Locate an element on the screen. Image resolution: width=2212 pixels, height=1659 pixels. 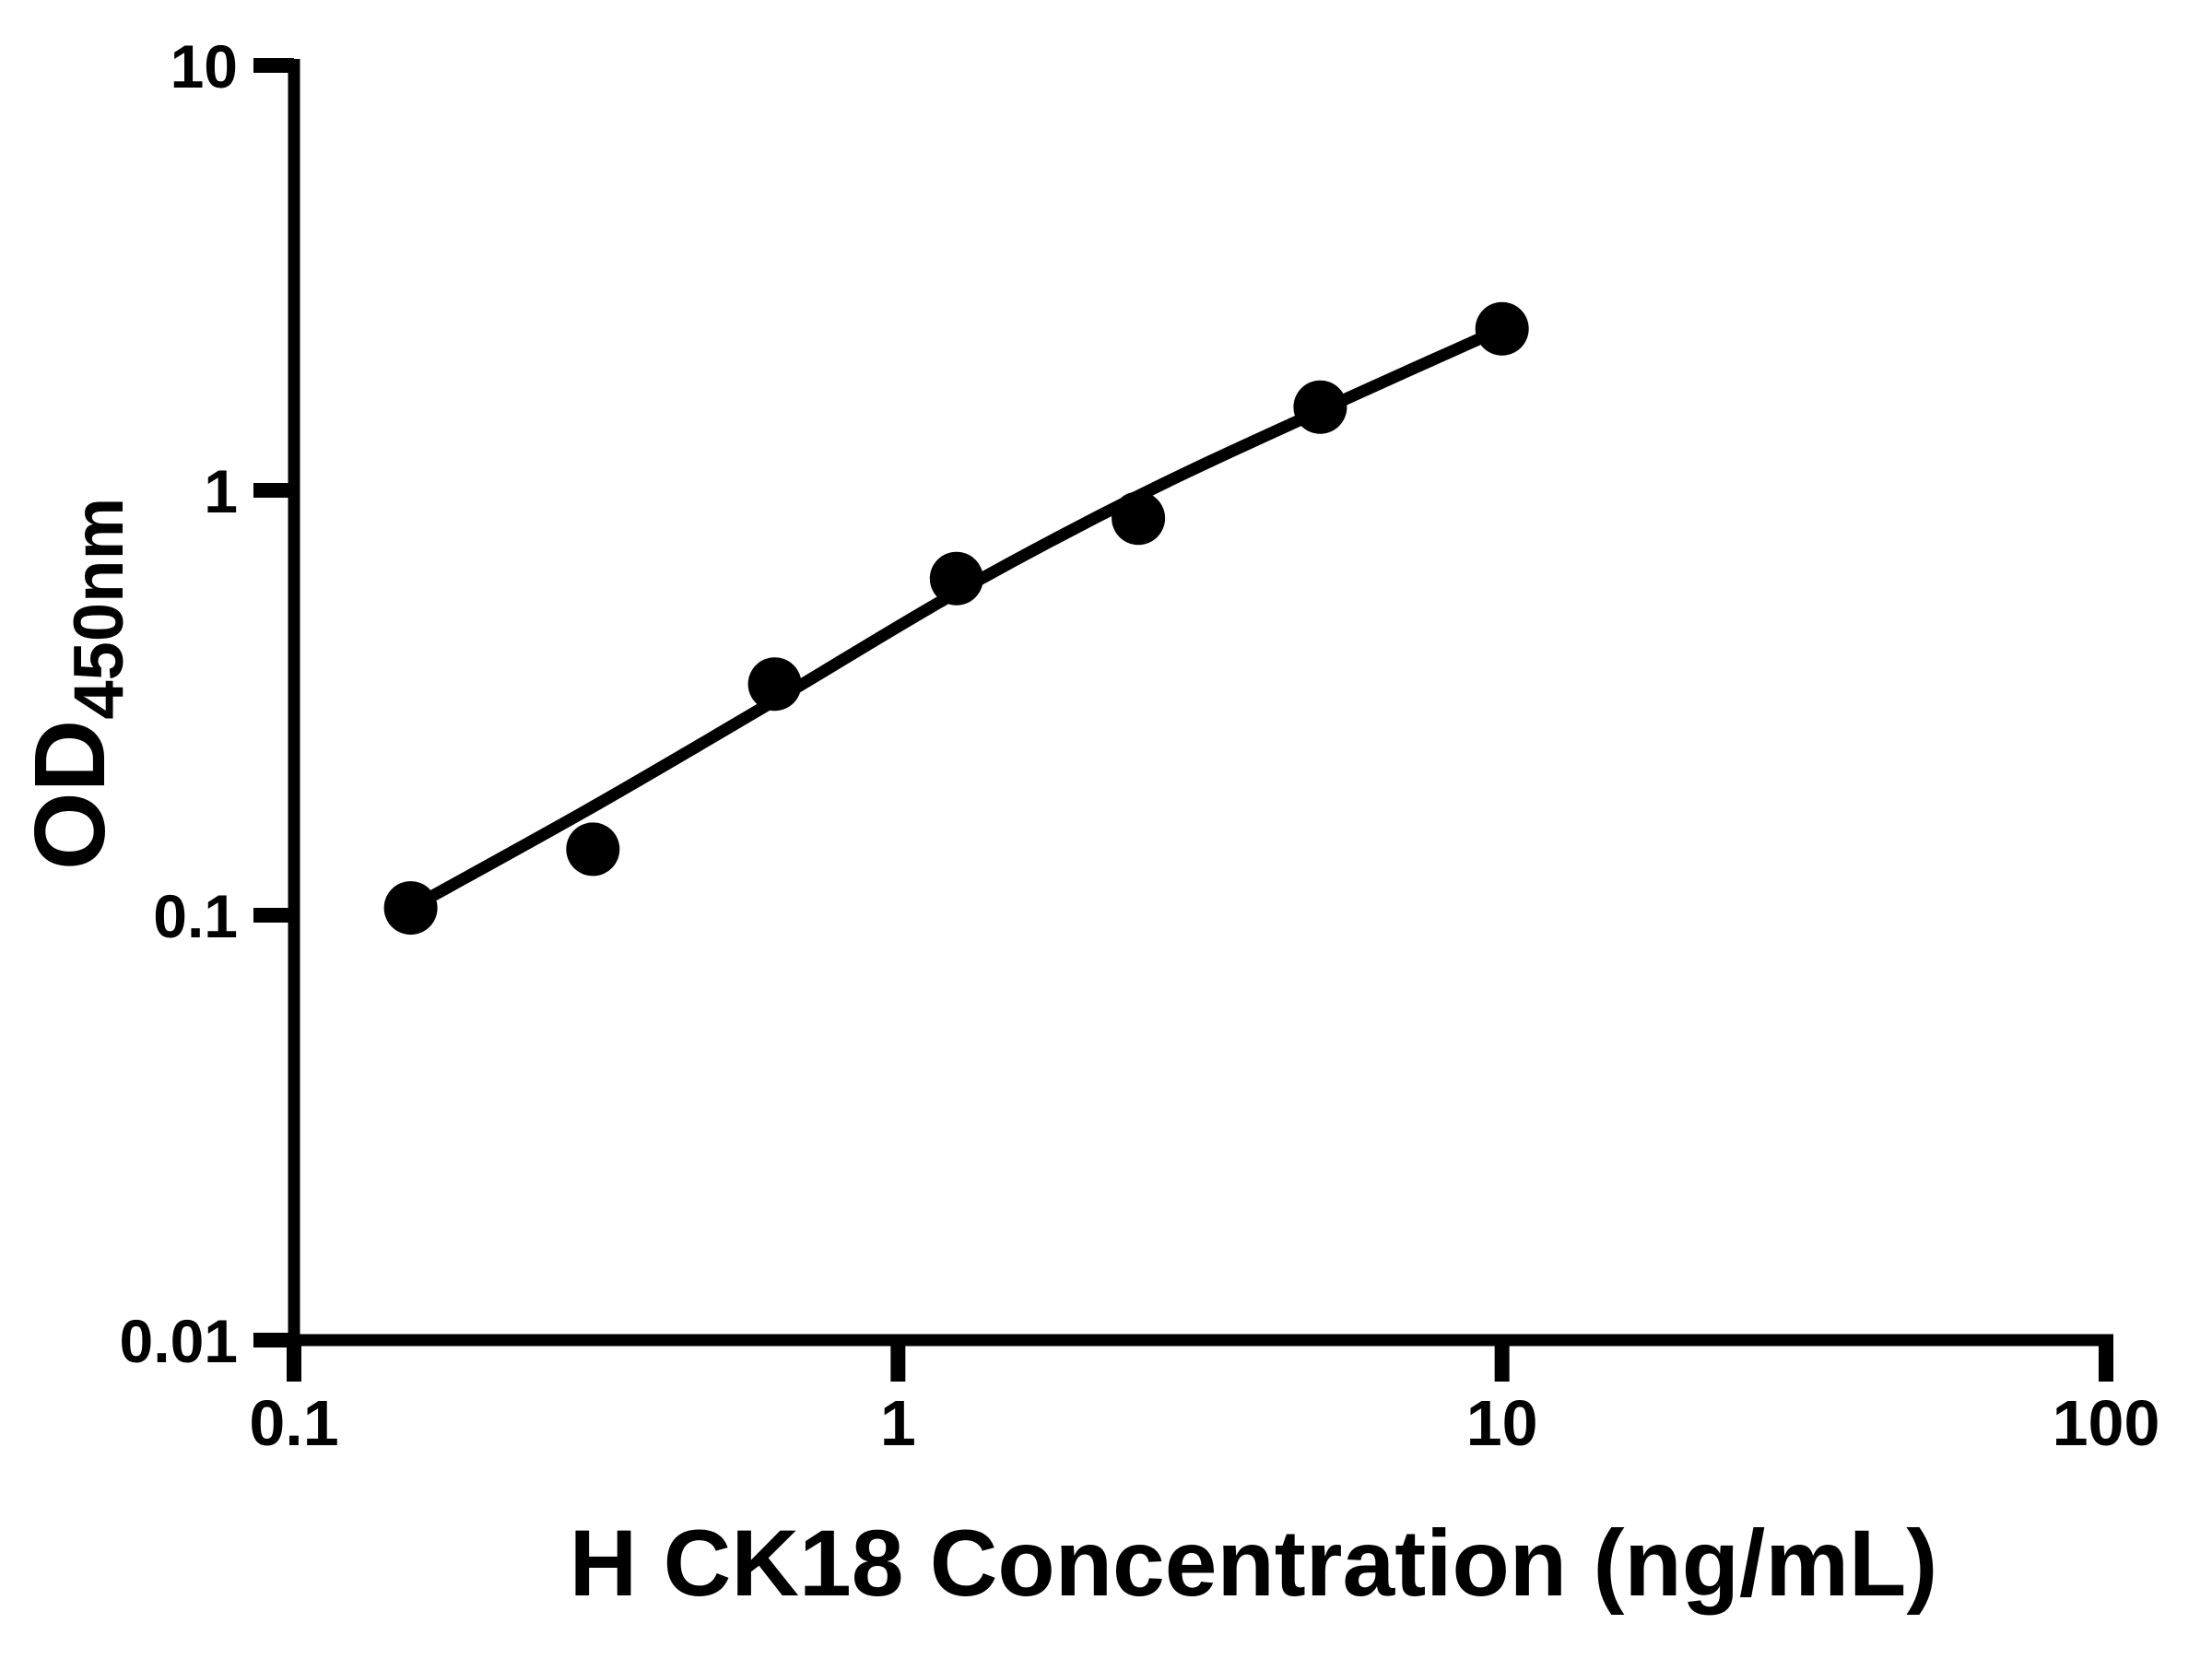
x-axis-title: H CK18 Concentration (ng/mL) is located at coordinates (1253, 1563).